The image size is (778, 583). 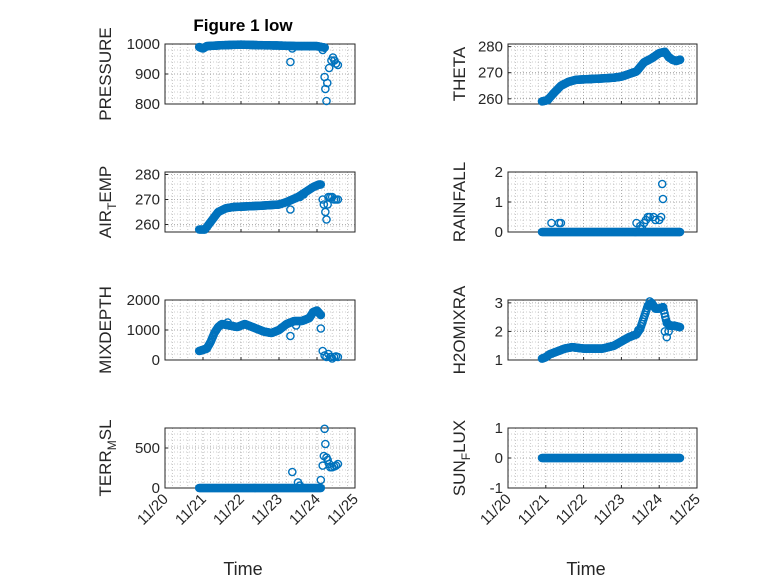 I want to click on y-axis-label: PRESSURE, so click(x=105, y=74).